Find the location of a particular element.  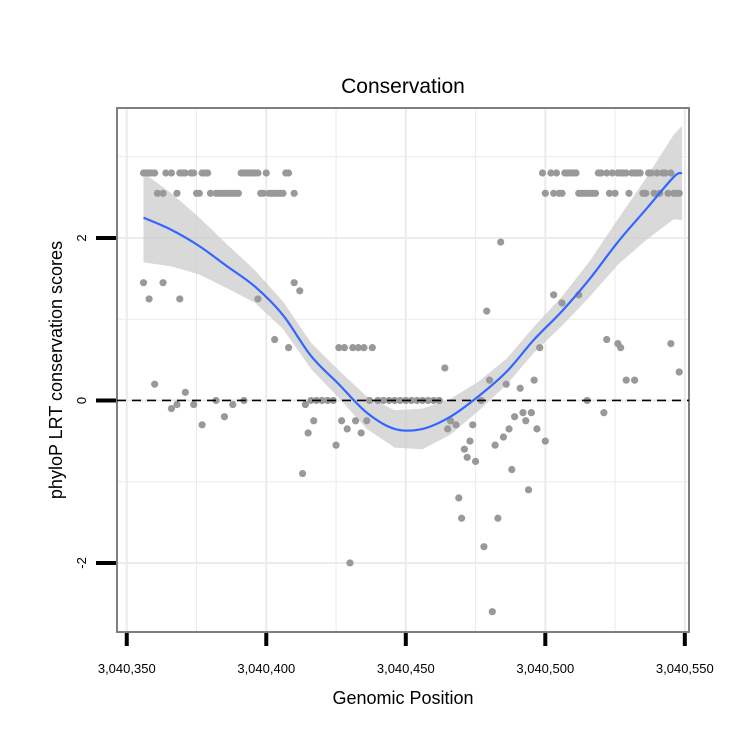

x-tick-label: 3,040,350 is located at coordinates (127, 668).